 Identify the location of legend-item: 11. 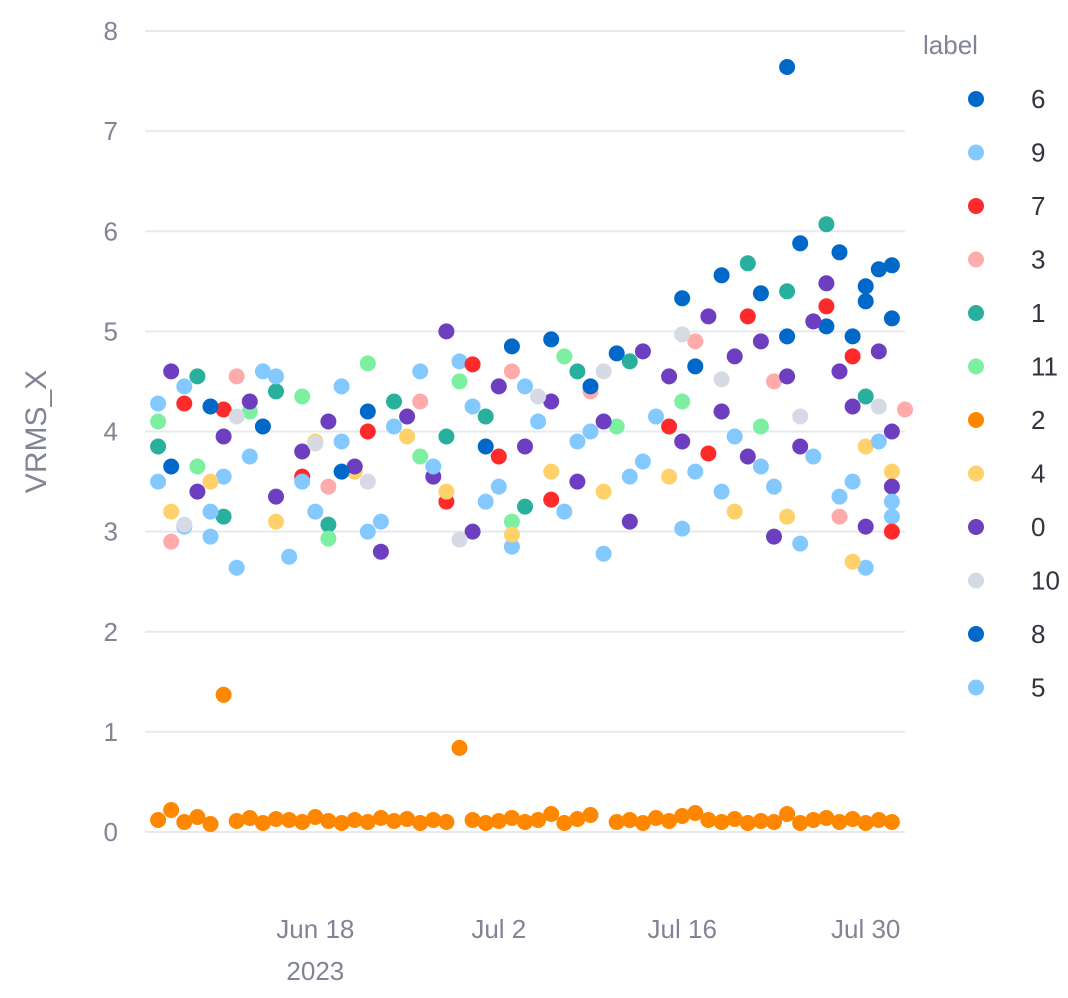
(1013, 367).